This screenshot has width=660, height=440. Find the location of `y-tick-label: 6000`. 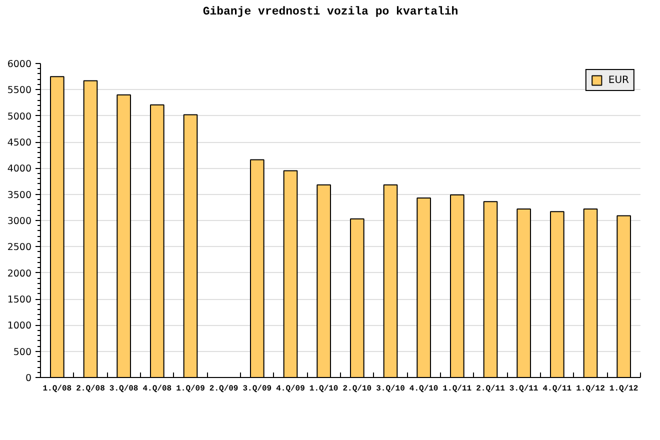

y-tick-label: 6000 is located at coordinates (19, 64).